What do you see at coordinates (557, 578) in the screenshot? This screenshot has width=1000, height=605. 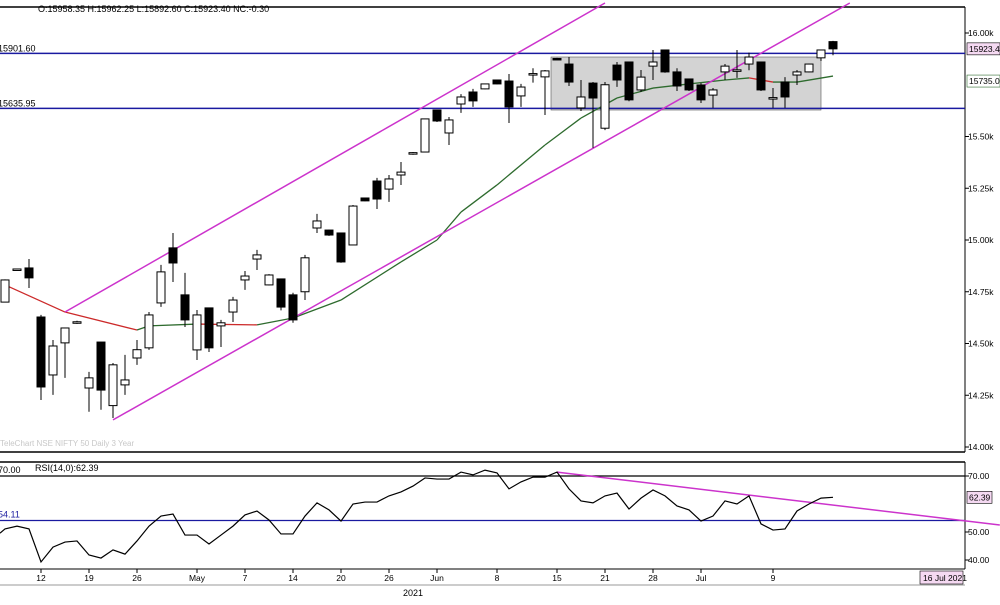 I see `x-axis-tick-label: 15` at bounding box center [557, 578].